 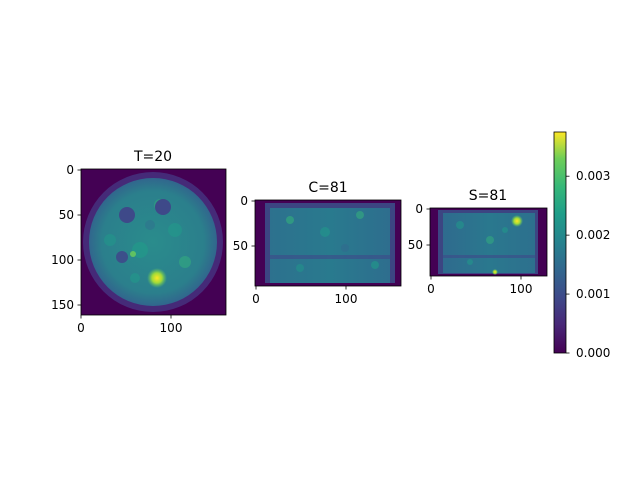 I want to click on y-axis: 0 50 100 150, so click(x=66, y=237).